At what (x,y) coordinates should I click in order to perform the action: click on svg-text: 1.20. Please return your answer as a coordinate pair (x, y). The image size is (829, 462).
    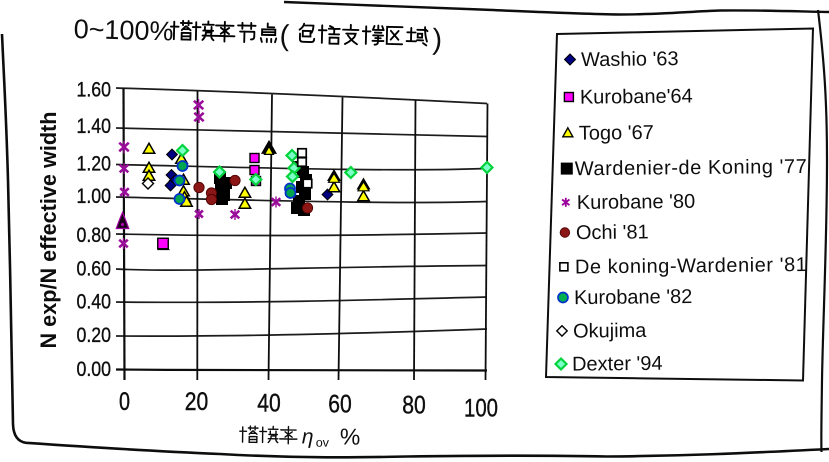
    Looking at the image, I should click on (94, 164).